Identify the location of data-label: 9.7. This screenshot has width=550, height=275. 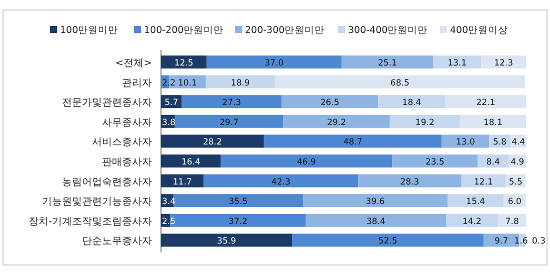
(501, 241).